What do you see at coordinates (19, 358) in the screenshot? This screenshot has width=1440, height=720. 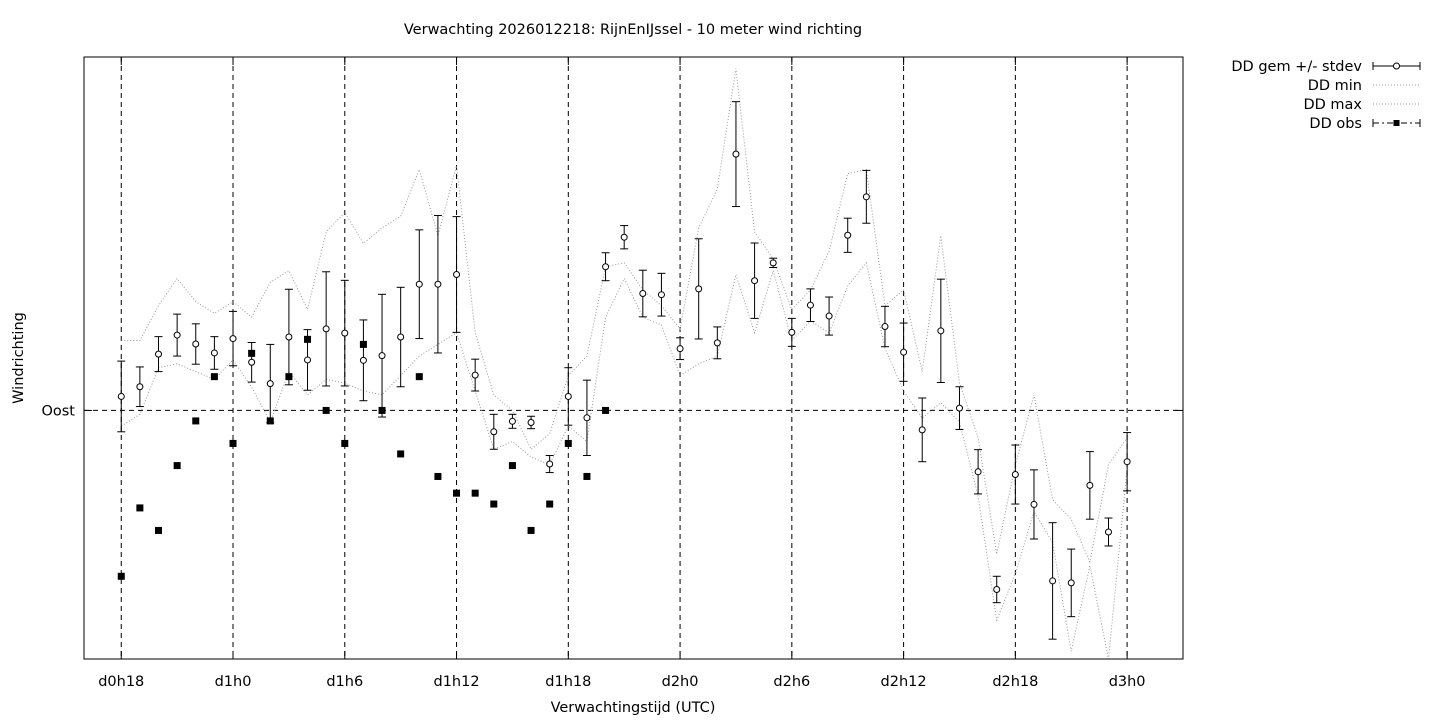 I see `y-axis-label: Windrichting` at bounding box center [19, 358].